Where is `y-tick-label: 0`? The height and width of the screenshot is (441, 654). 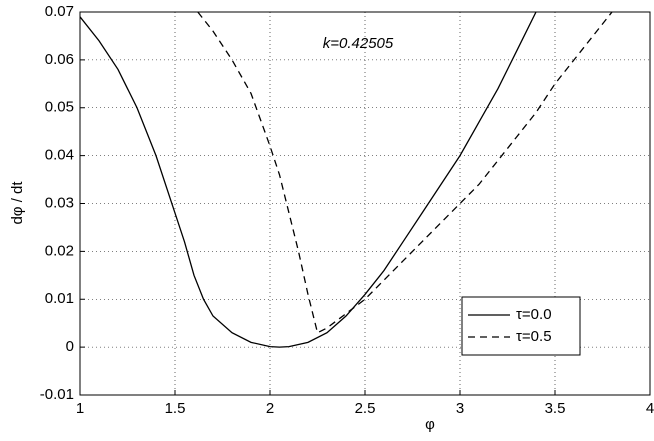 y-tick-label: 0 is located at coordinates (70, 346).